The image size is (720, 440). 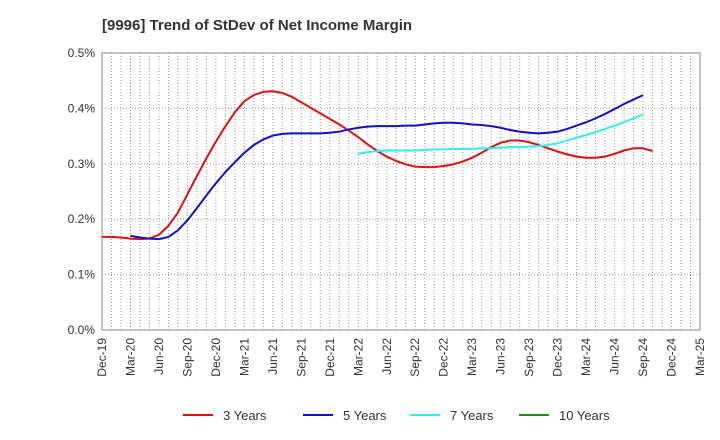 I want to click on y-tick-label: 0.0%, so click(x=82, y=330).